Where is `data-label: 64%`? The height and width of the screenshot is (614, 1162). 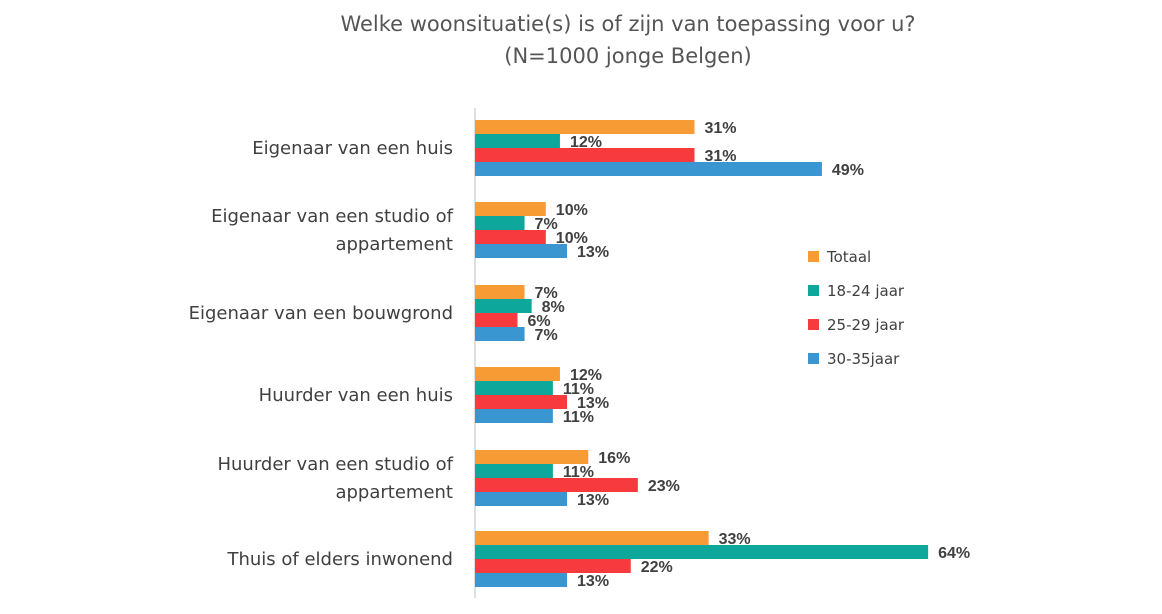
data-label: 64% is located at coordinates (954, 553).